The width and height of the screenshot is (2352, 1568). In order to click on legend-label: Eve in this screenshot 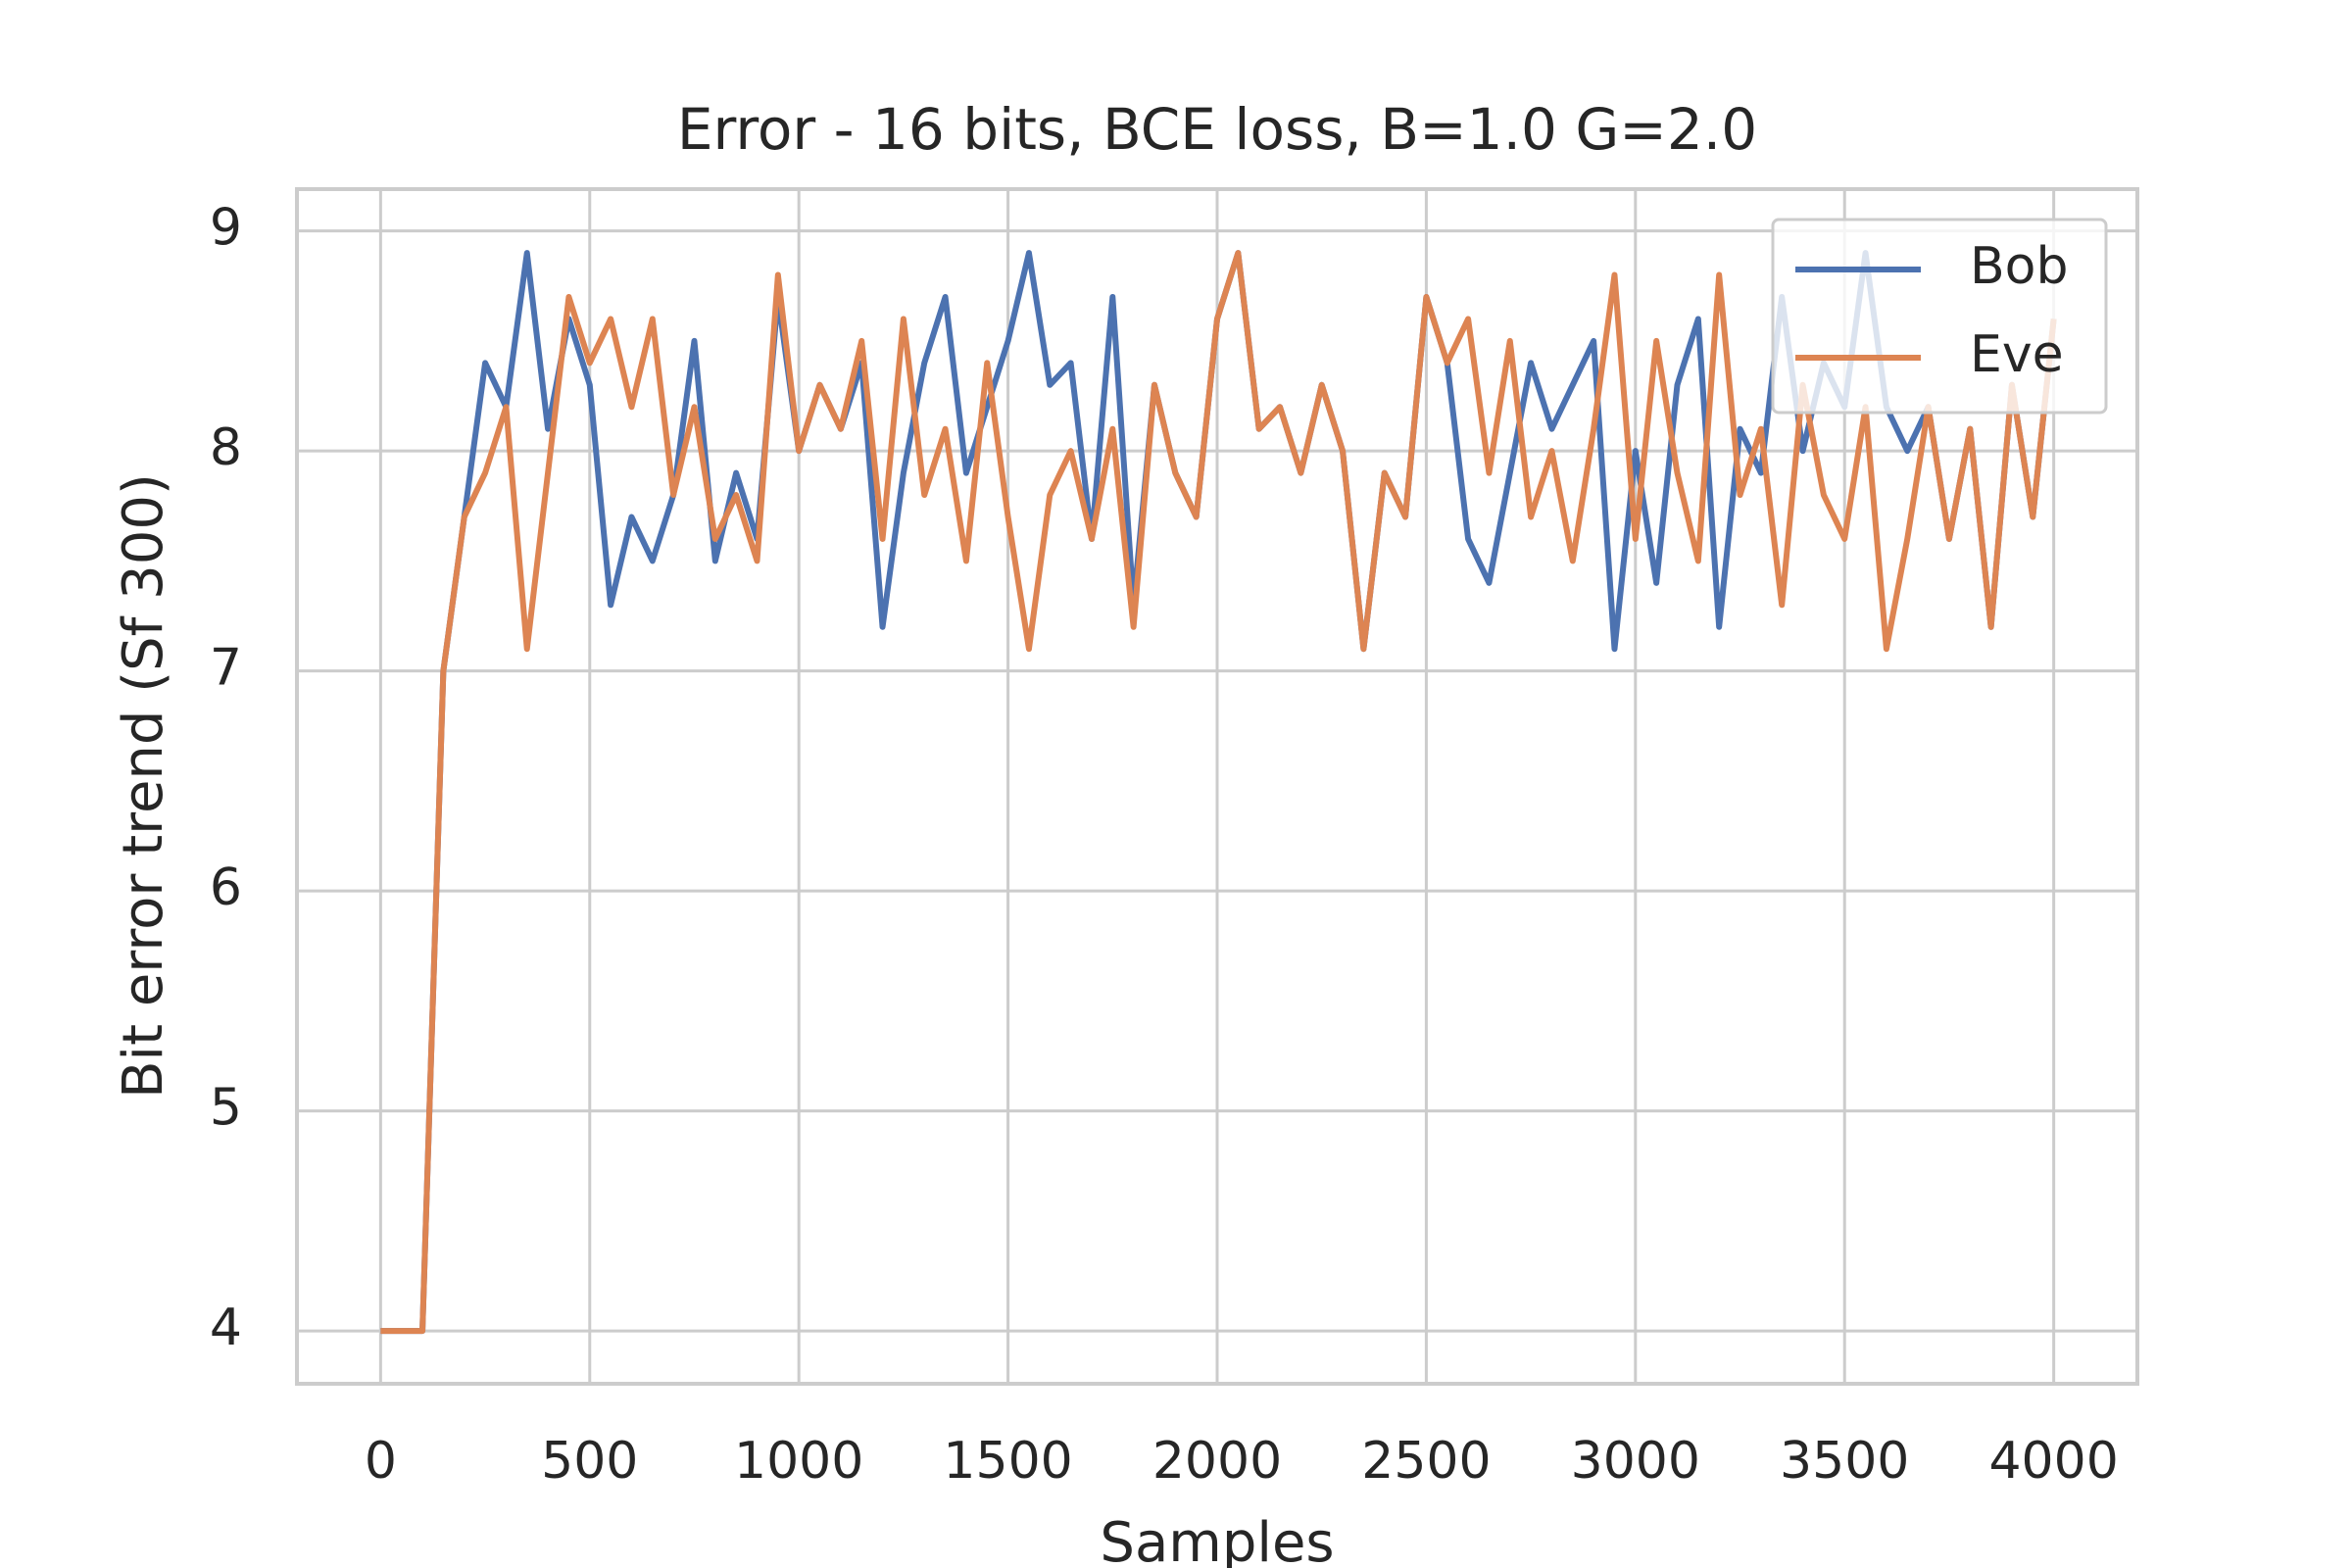, I will do `click(2017, 354)`.